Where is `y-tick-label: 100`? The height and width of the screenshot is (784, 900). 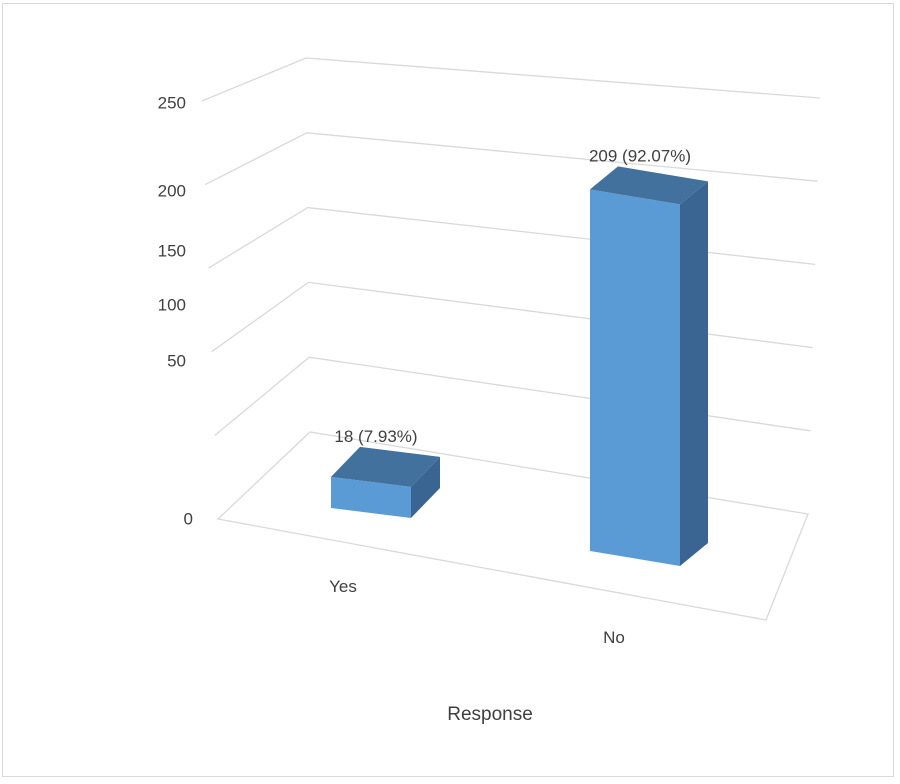
y-tick-label: 100 is located at coordinates (172, 304).